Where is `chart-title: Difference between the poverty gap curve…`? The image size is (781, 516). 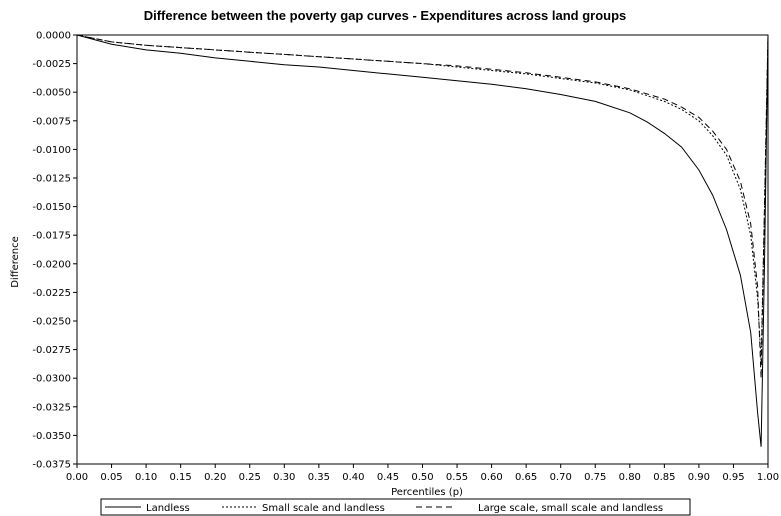
chart-title: Difference between the poverty gap curve… is located at coordinates (385, 15).